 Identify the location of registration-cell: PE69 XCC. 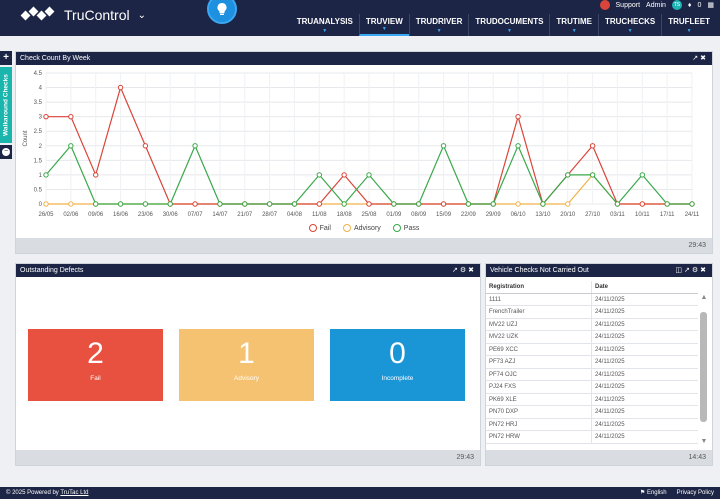
(539, 349).